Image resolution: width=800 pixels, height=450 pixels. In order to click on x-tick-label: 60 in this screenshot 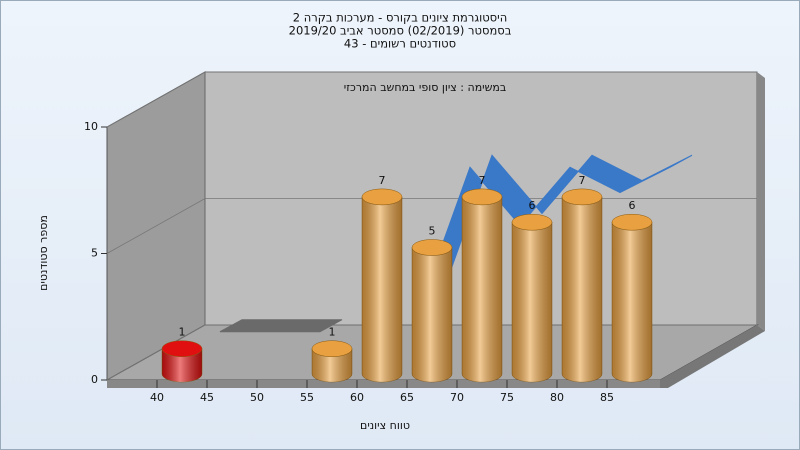, I will do `click(357, 397)`.